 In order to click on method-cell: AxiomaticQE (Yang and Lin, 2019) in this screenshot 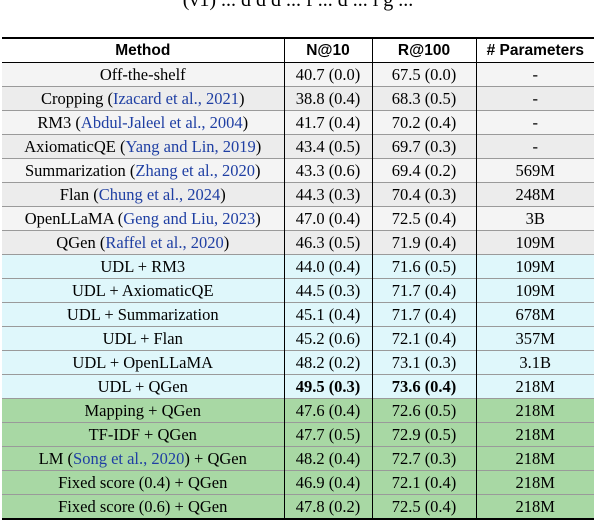, I will do `click(143, 146)`.